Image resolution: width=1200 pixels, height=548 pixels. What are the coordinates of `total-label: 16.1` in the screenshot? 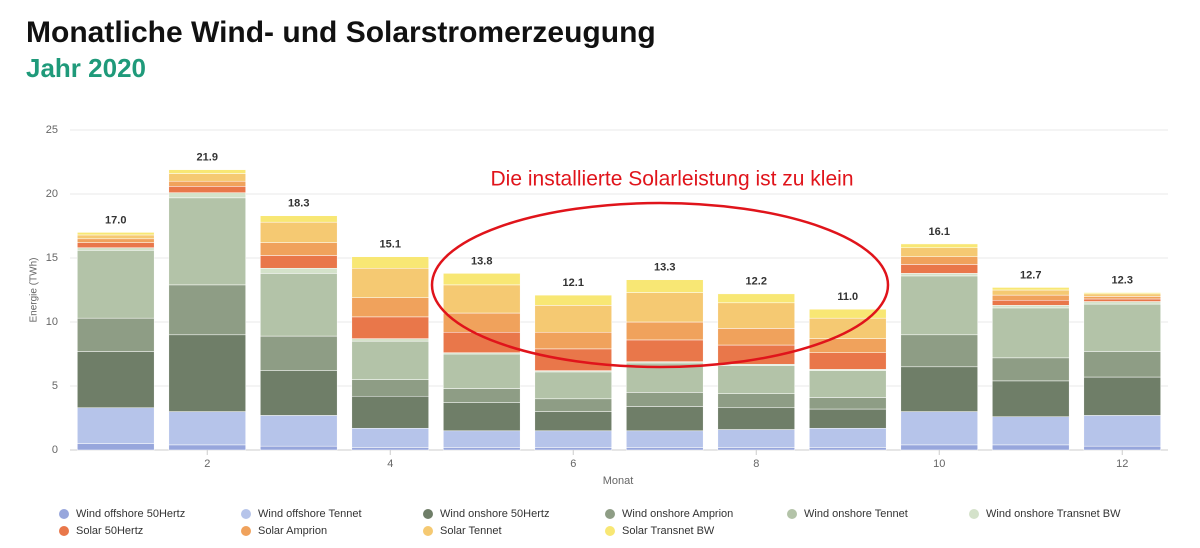 It's located at (939, 232).